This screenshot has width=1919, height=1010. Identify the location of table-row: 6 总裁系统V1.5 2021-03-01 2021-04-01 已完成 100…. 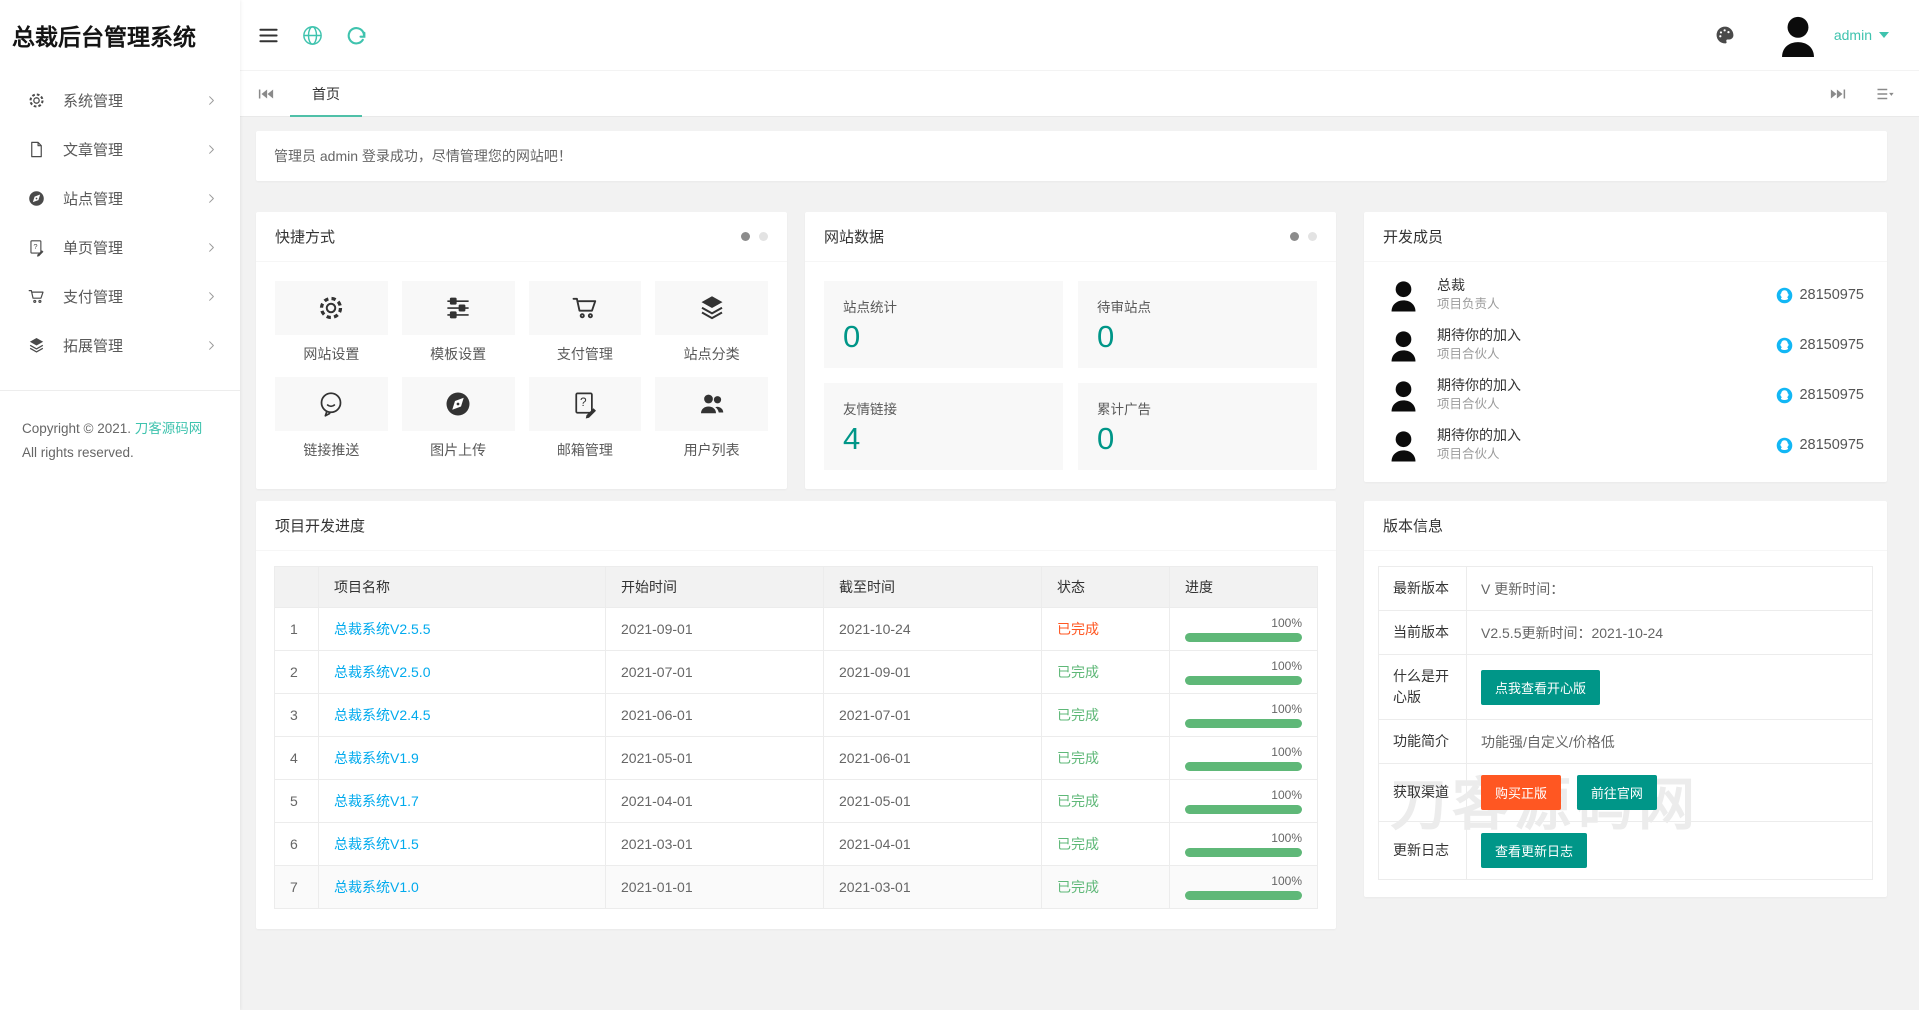
(796, 844).